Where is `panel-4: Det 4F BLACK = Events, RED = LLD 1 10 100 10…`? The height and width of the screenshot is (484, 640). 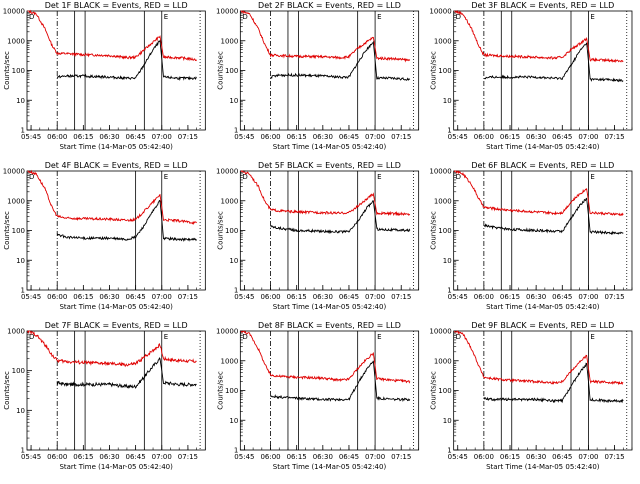 panel-4: Det 4F BLACK = Events, RED = LLD 1 10 100 10… is located at coordinates (104, 236).